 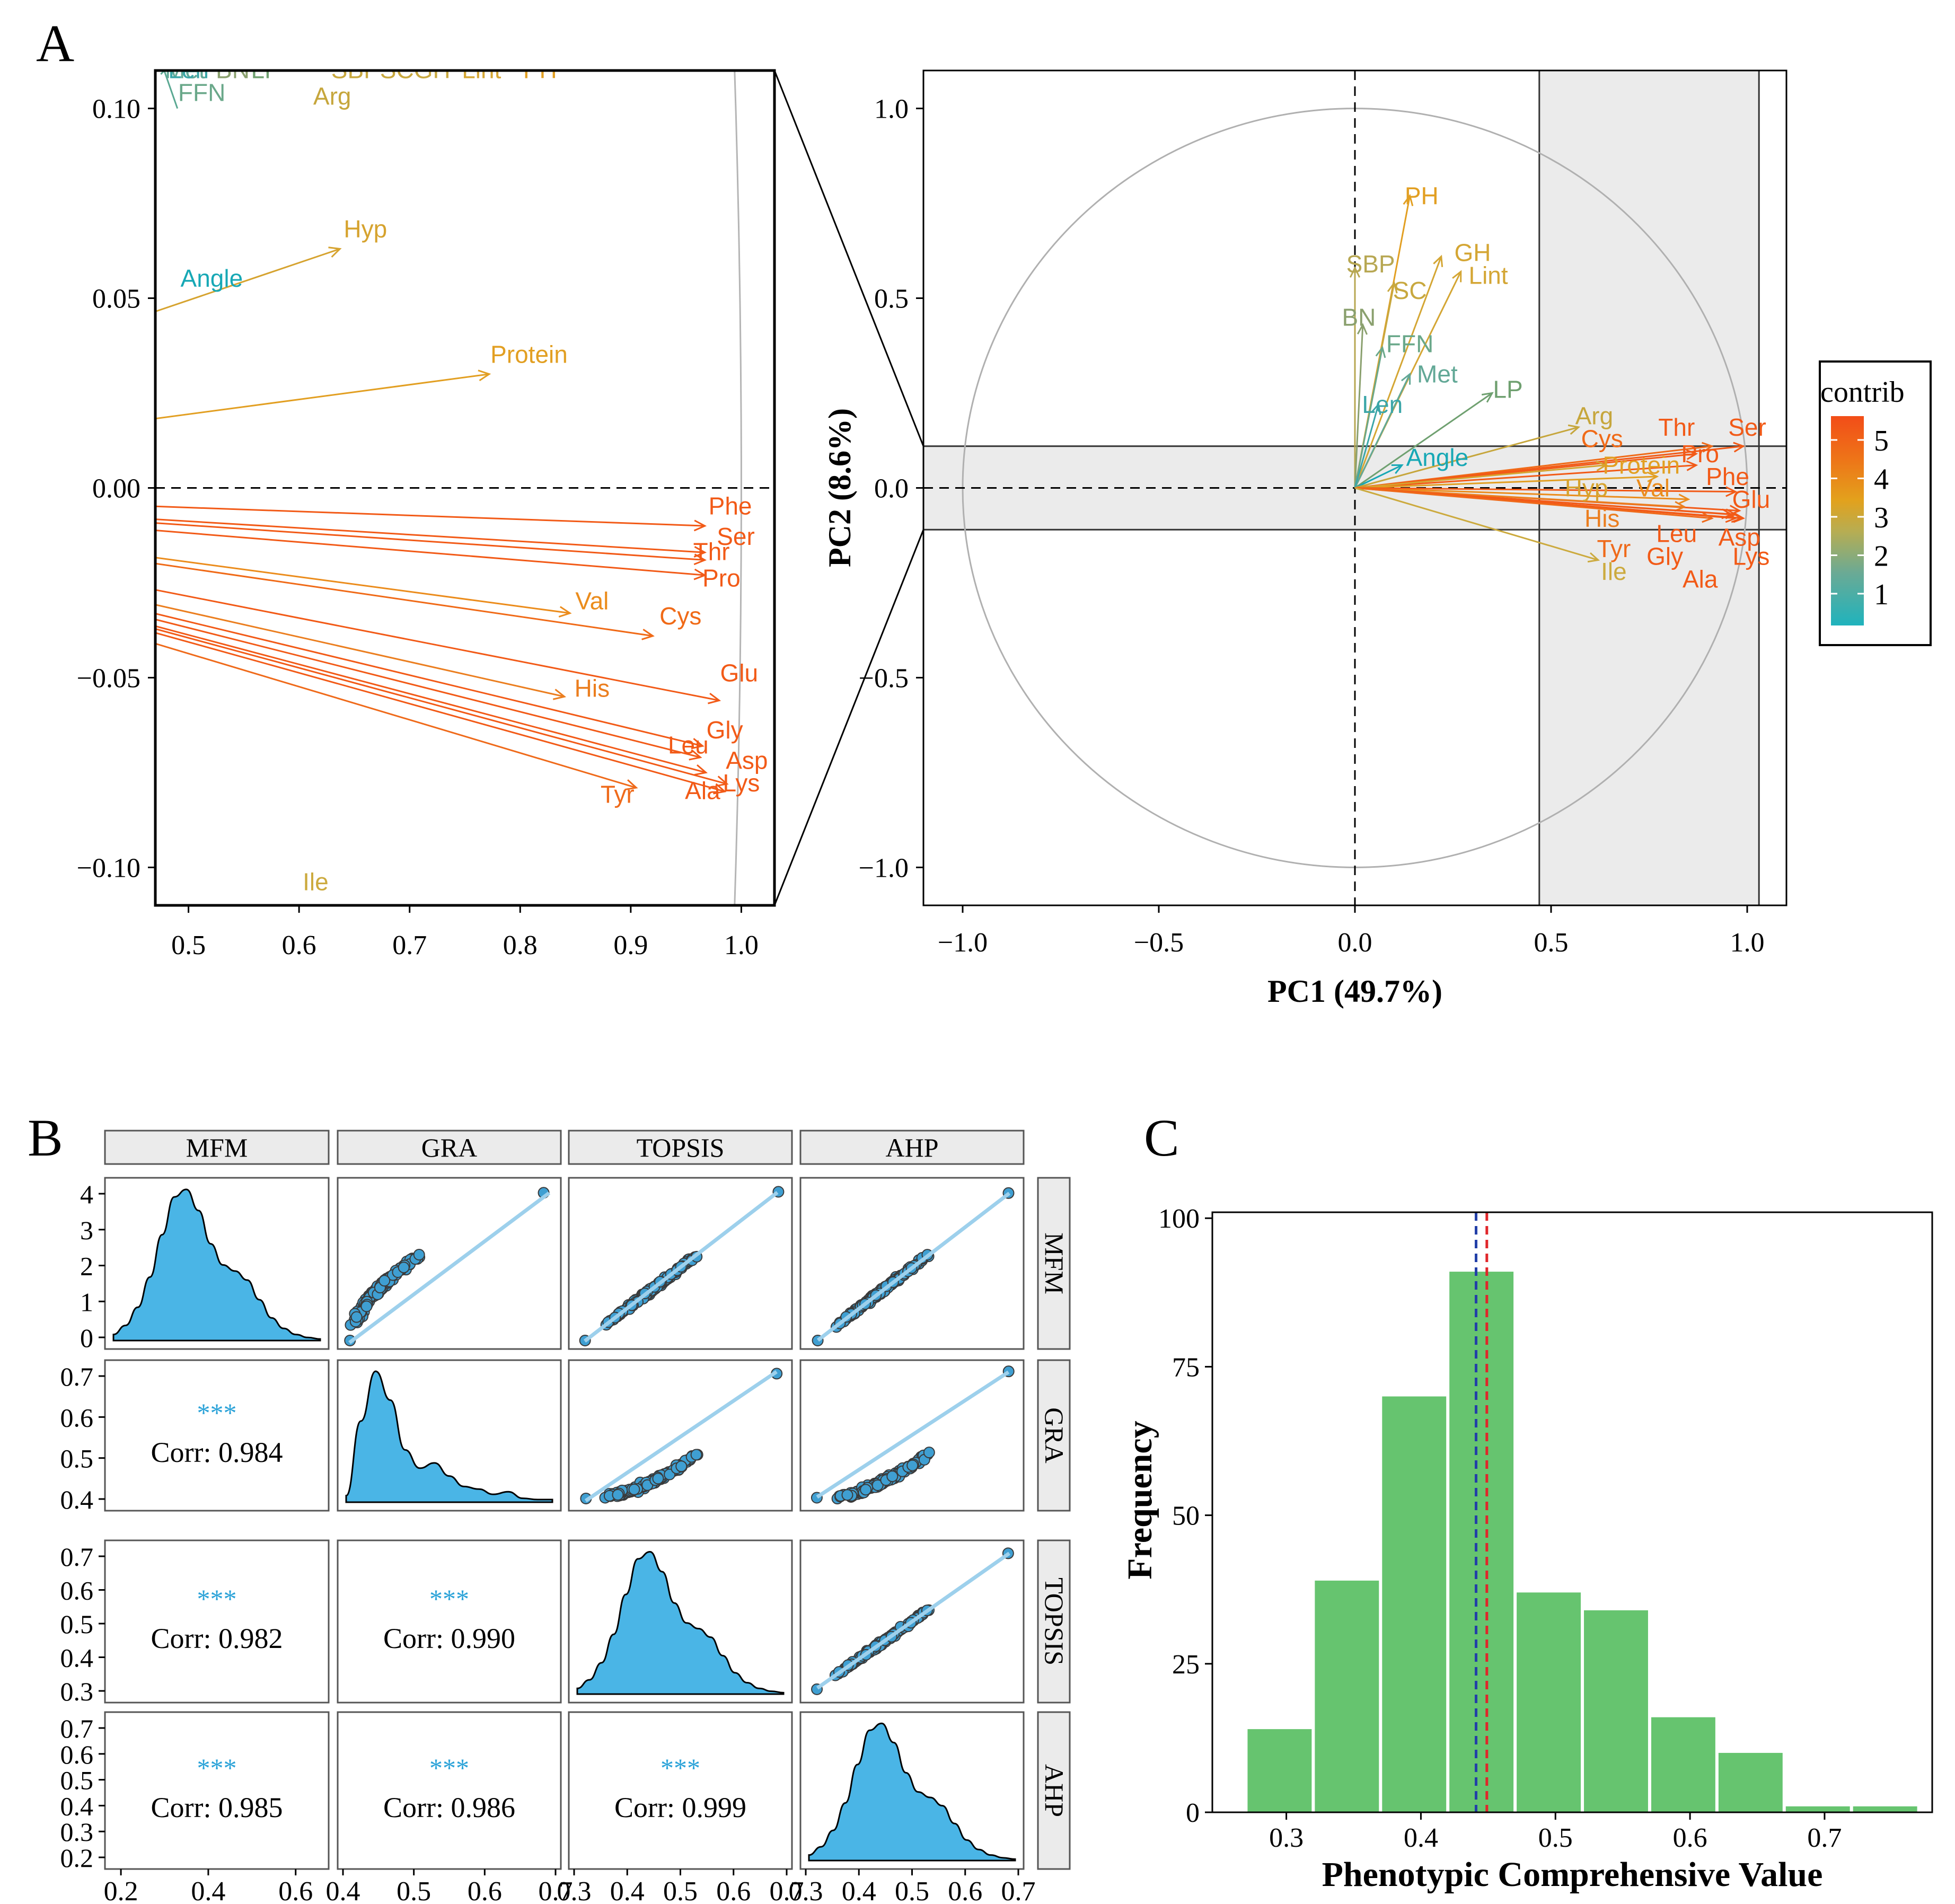 I want to click on matrix-y-tick-label: 3, so click(x=86, y=1230).